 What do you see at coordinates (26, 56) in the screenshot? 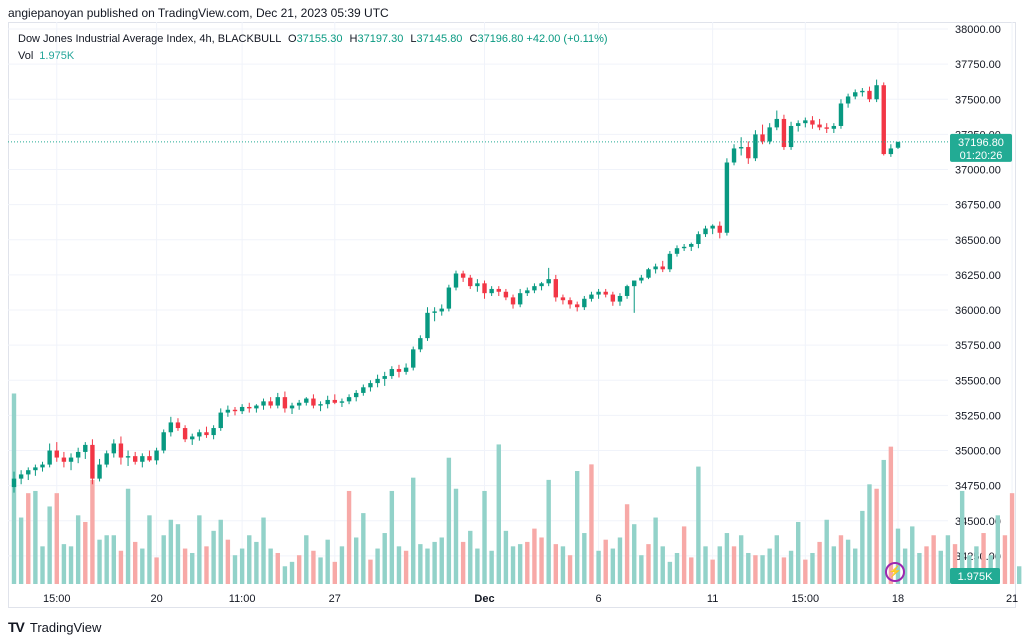
I see `volume-label: Vol` at bounding box center [26, 56].